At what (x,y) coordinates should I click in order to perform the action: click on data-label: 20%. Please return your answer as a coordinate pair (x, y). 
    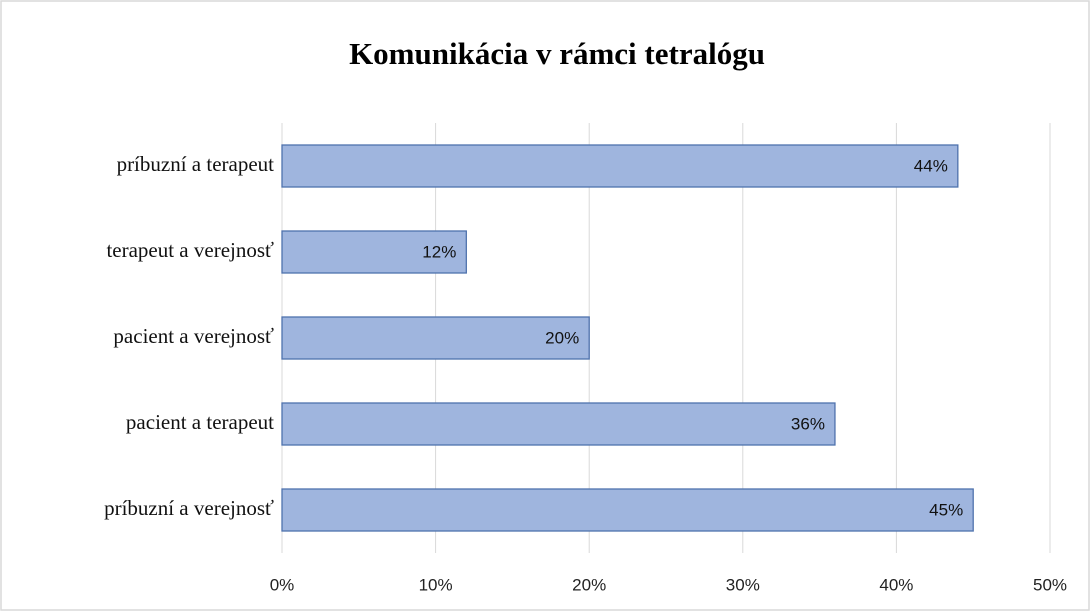
    Looking at the image, I should click on (562, 337).